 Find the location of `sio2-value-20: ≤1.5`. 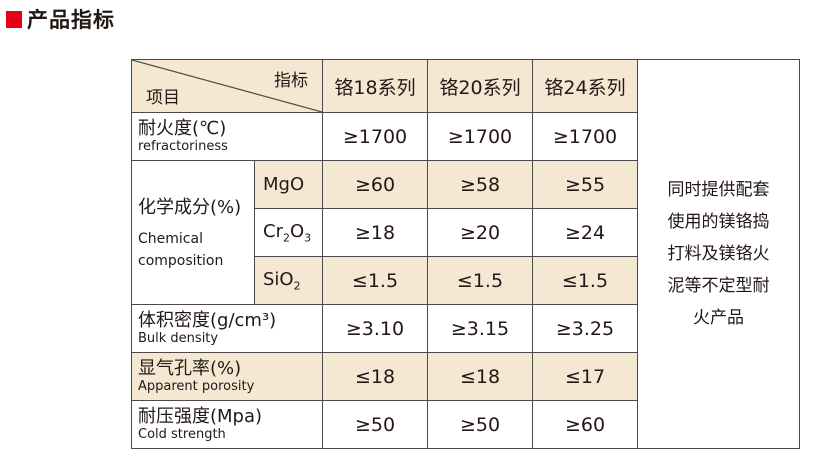

sio2-value-20: ≤1.5 is located at coordinates (480, 280).